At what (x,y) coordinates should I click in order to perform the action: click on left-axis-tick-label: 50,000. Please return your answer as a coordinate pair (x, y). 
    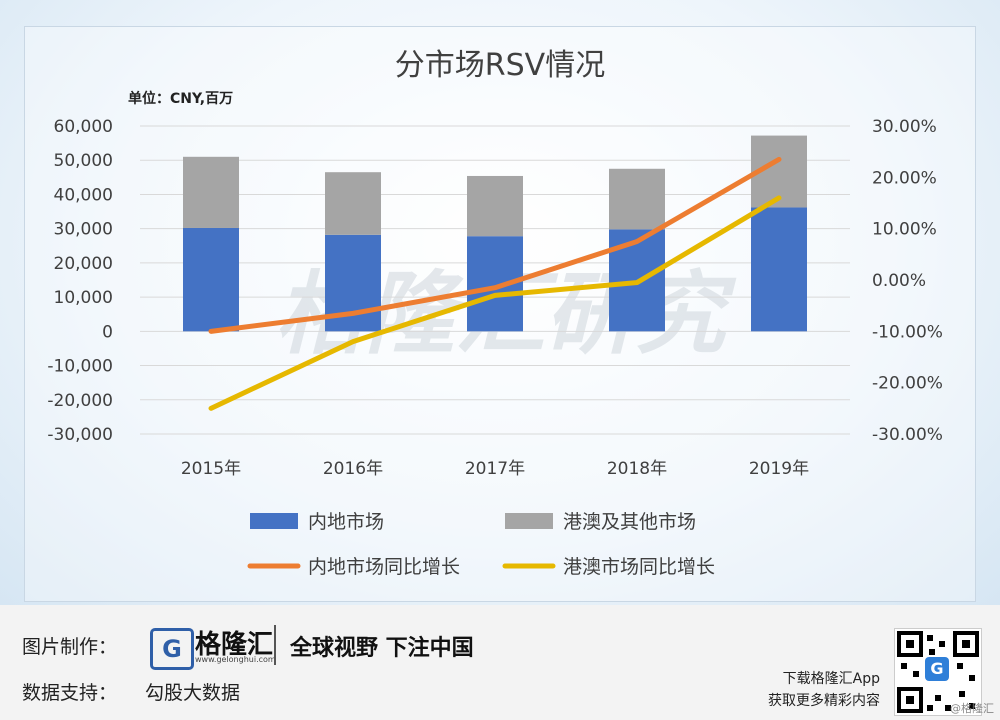
    Looking at the image, I should click on (83, 161).